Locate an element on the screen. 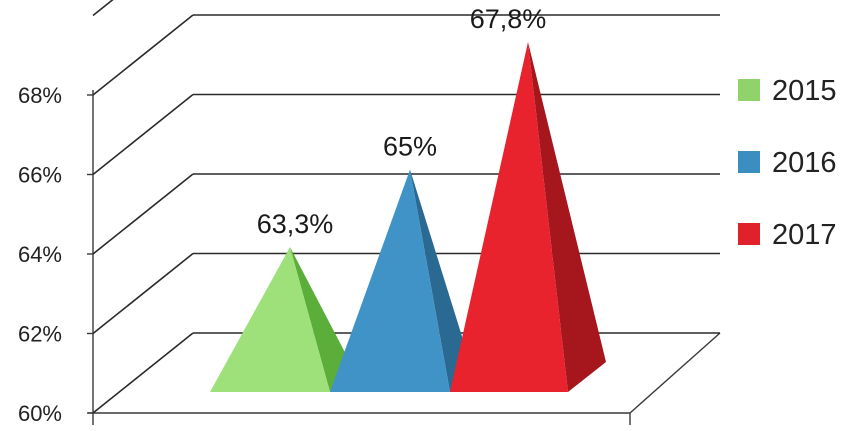 The width and height of the screenshot is (848, 431). floor-right-edge is located at coordinates (675, 373).